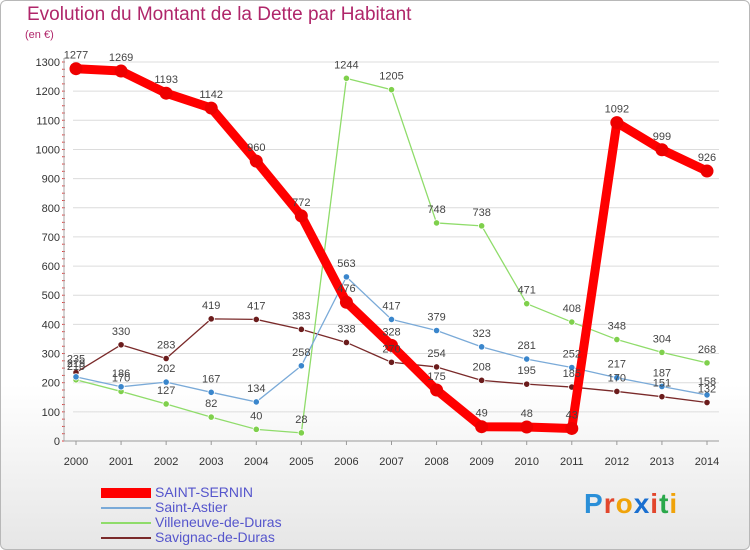 Image resolution: width=750 pixels, height=550 pixels. What do you see at coordinates (121, 374) in the screenshot?
I see `data-label: 186` at bounding box center [121, 374].